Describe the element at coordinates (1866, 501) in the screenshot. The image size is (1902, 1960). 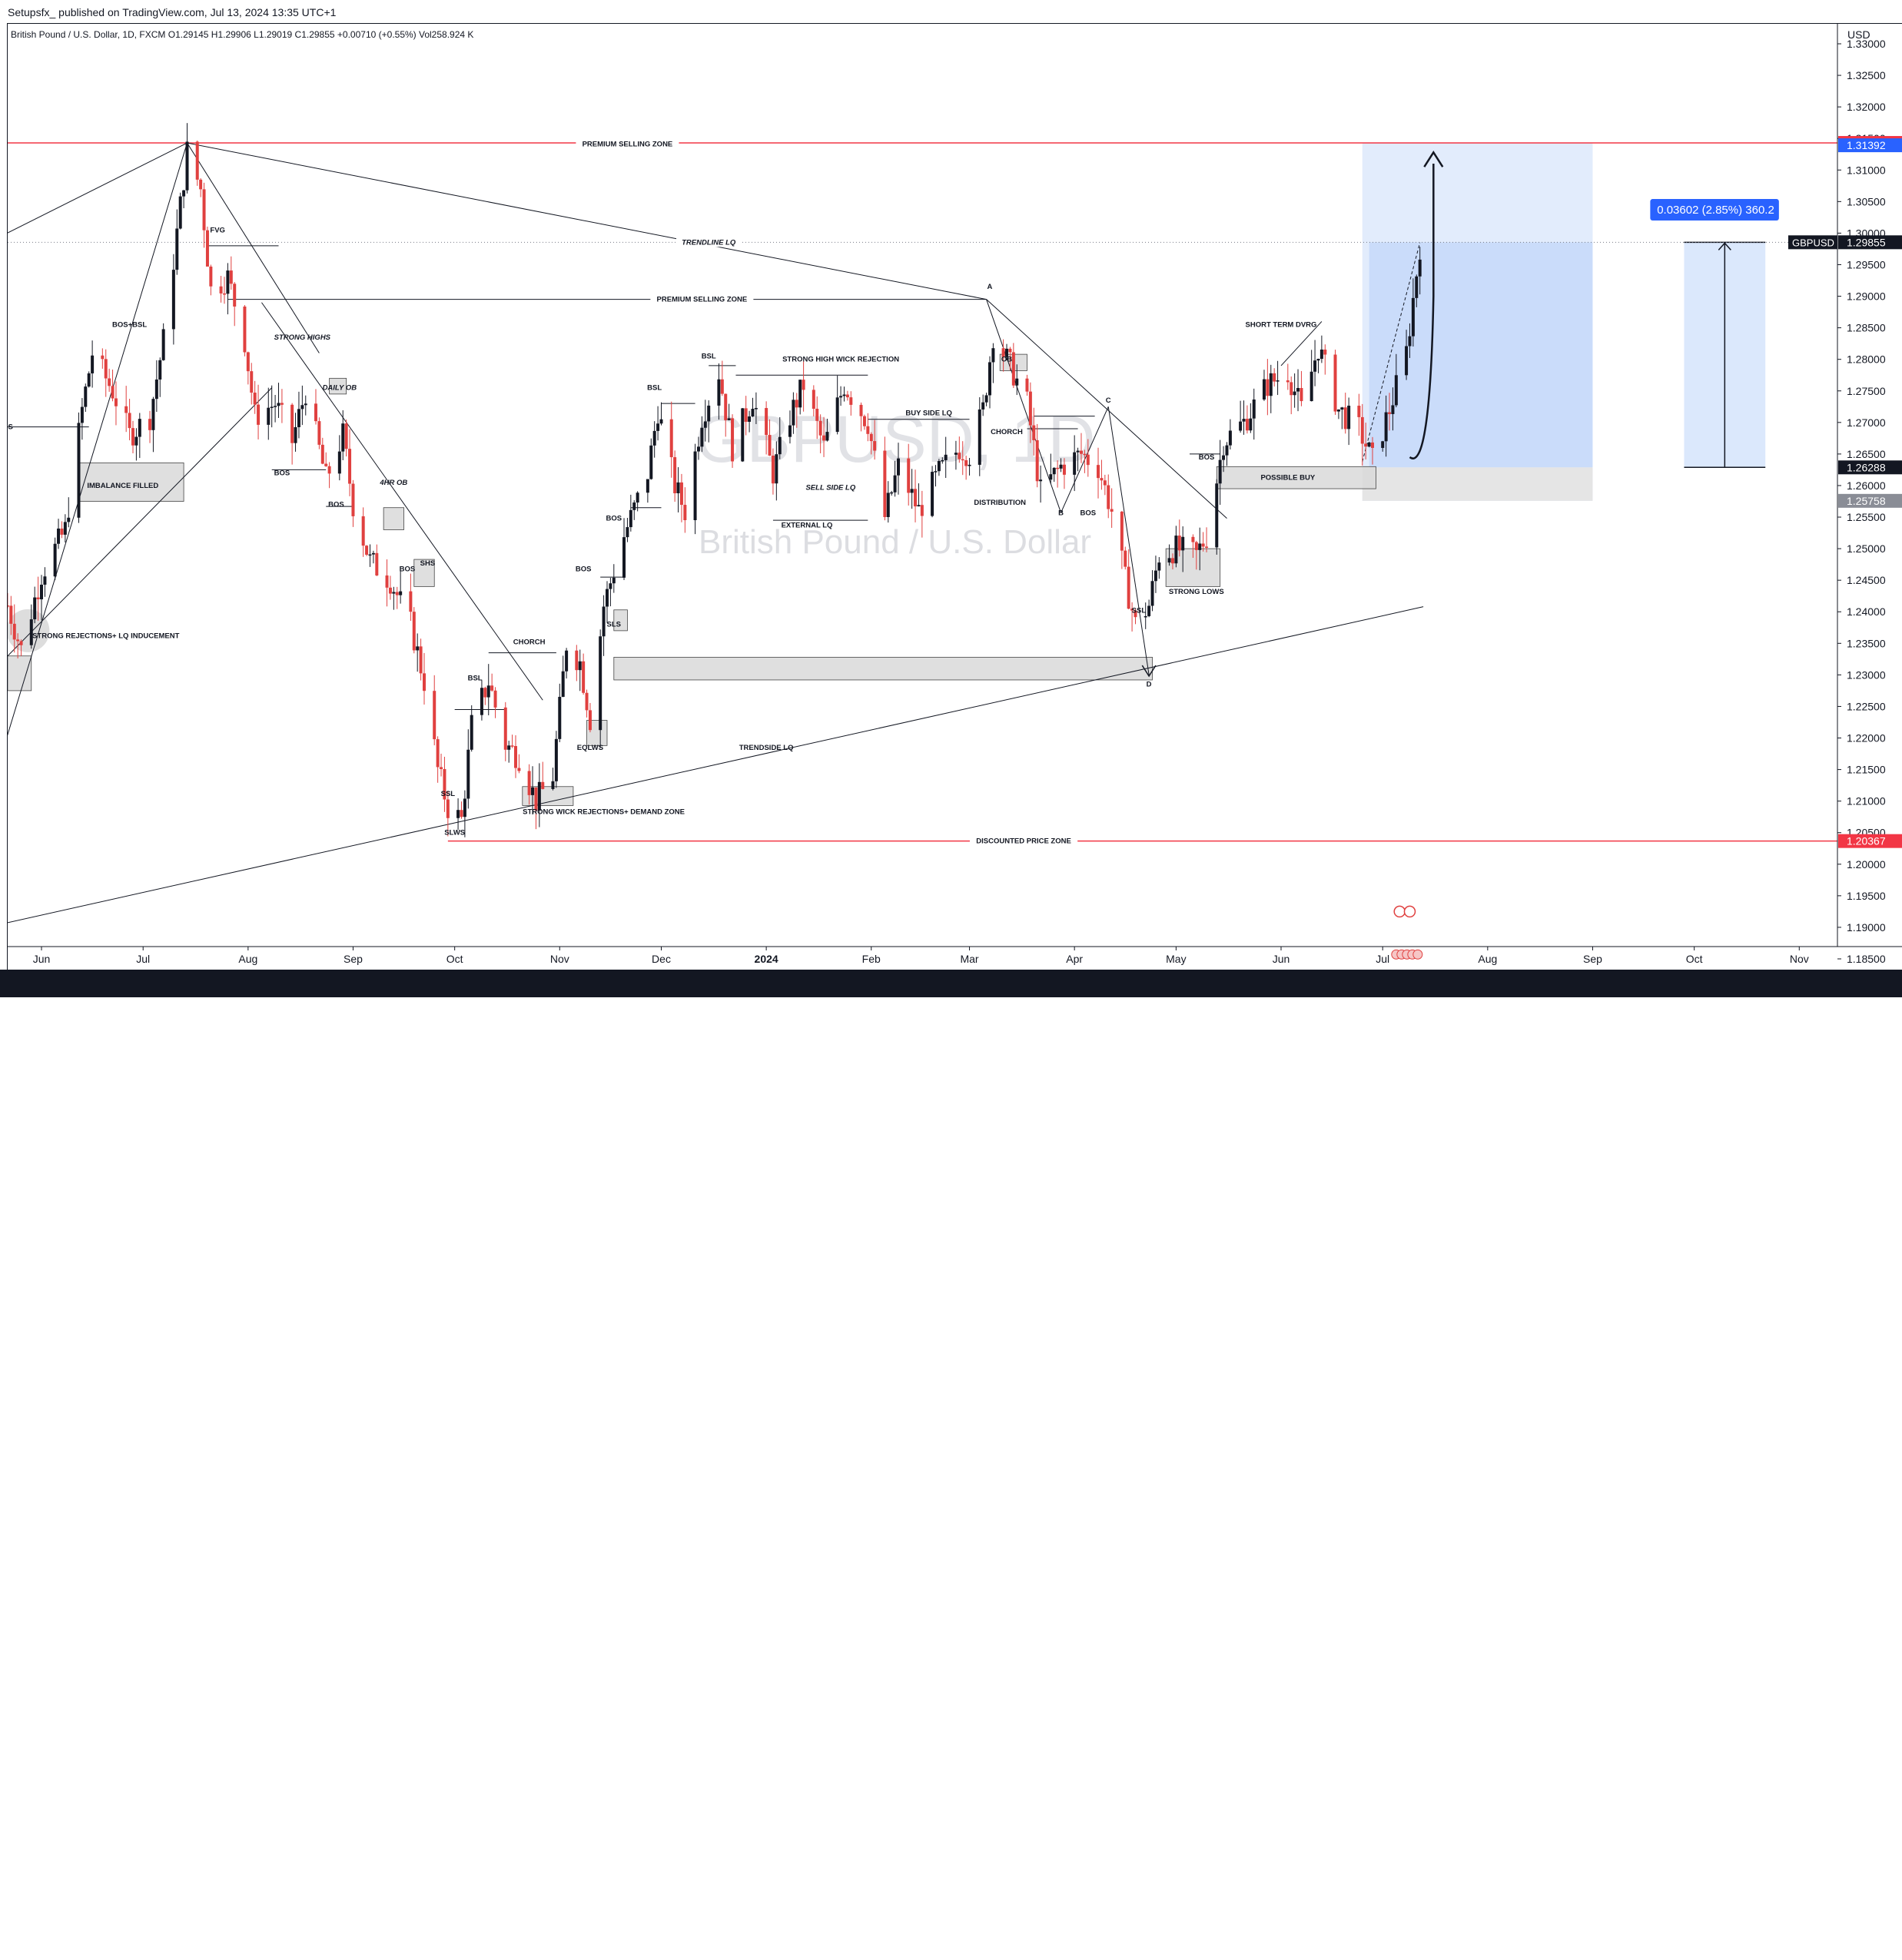
I see `price-badge-text: 1.25758` at that location.